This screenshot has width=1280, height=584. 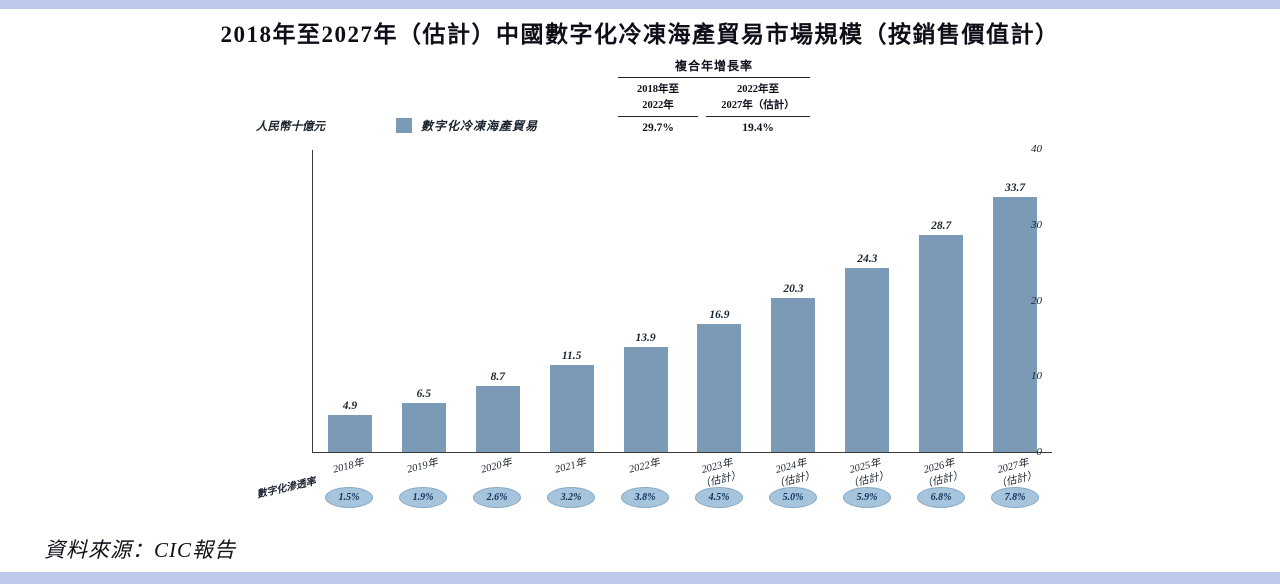 I want to click on cagr-header: 複合年增長率, so click(x=714, y=67).